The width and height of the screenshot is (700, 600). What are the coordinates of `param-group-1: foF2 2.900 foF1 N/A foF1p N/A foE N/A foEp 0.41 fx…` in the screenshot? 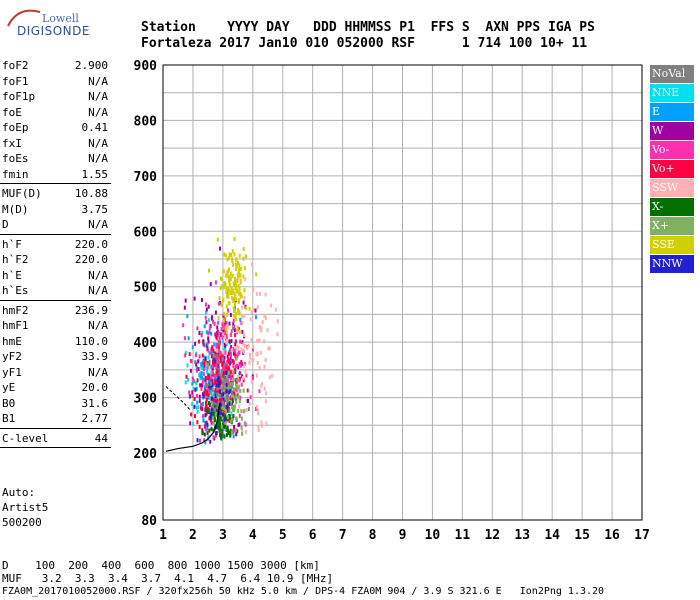 It's located at (56, 120).